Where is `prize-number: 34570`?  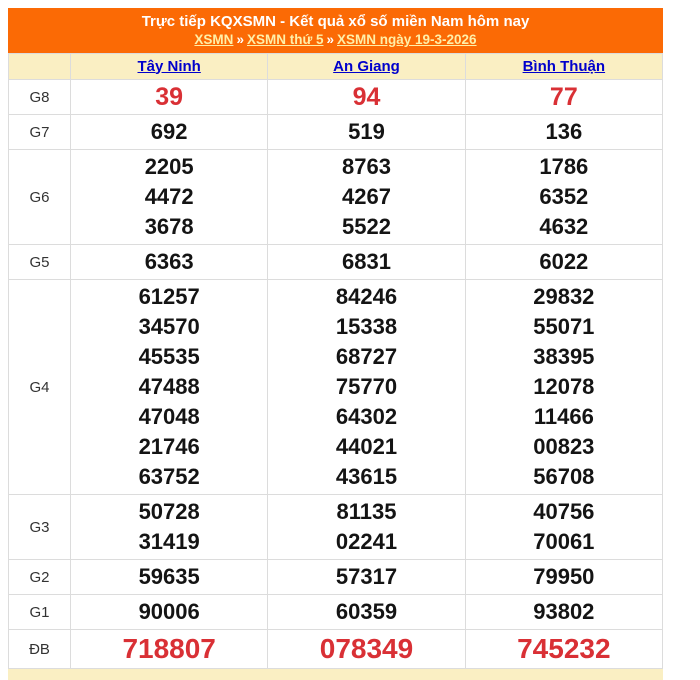 prize-number: 34570 is located at coordinates (169, 326).